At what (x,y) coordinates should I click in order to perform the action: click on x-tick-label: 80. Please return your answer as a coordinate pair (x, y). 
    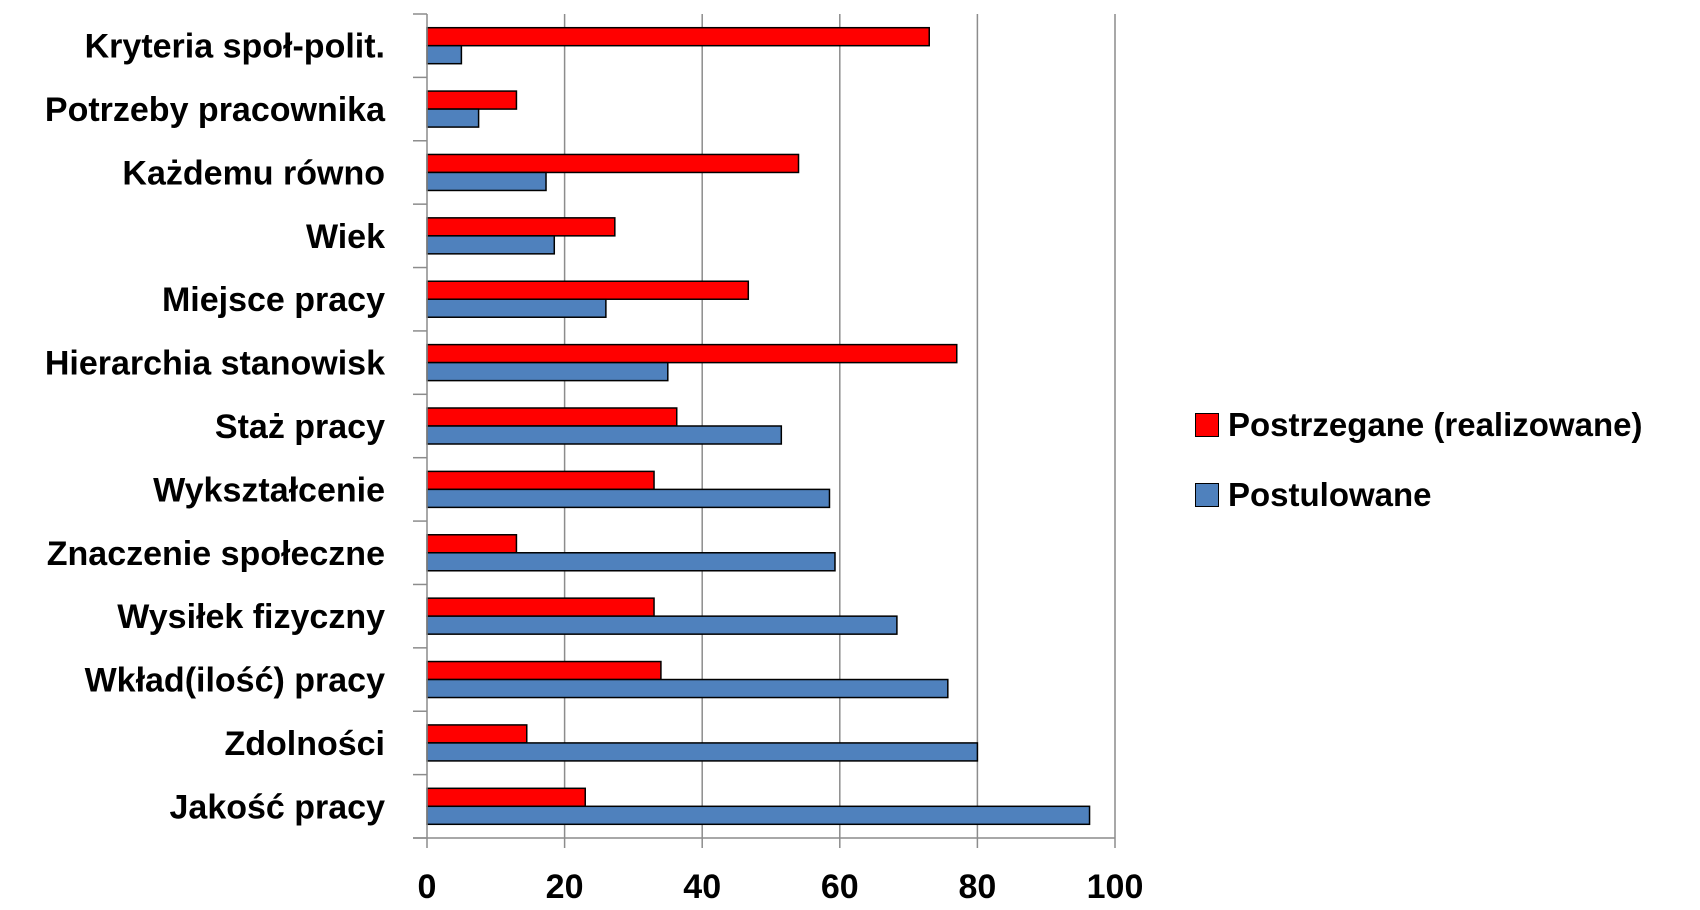
    Looking at the image, I should click on (977, 887).